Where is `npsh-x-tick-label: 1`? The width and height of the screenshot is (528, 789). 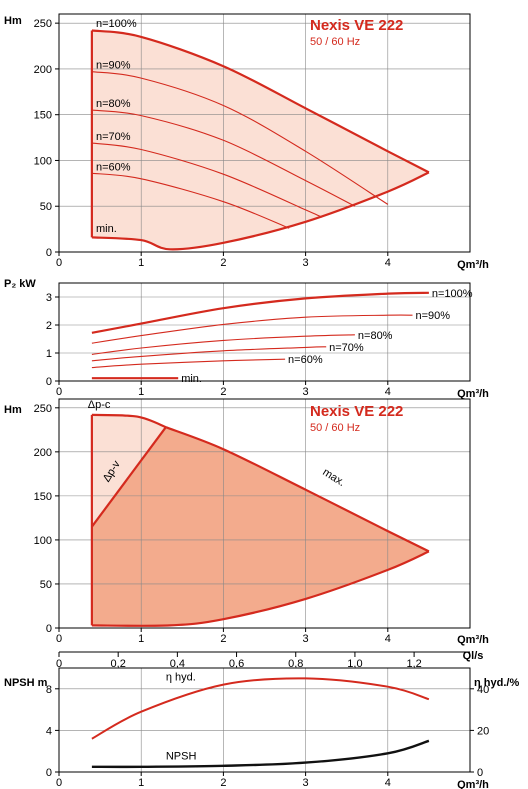 npsh-x-tick-label: 1 is located at coordinates (141, 783).